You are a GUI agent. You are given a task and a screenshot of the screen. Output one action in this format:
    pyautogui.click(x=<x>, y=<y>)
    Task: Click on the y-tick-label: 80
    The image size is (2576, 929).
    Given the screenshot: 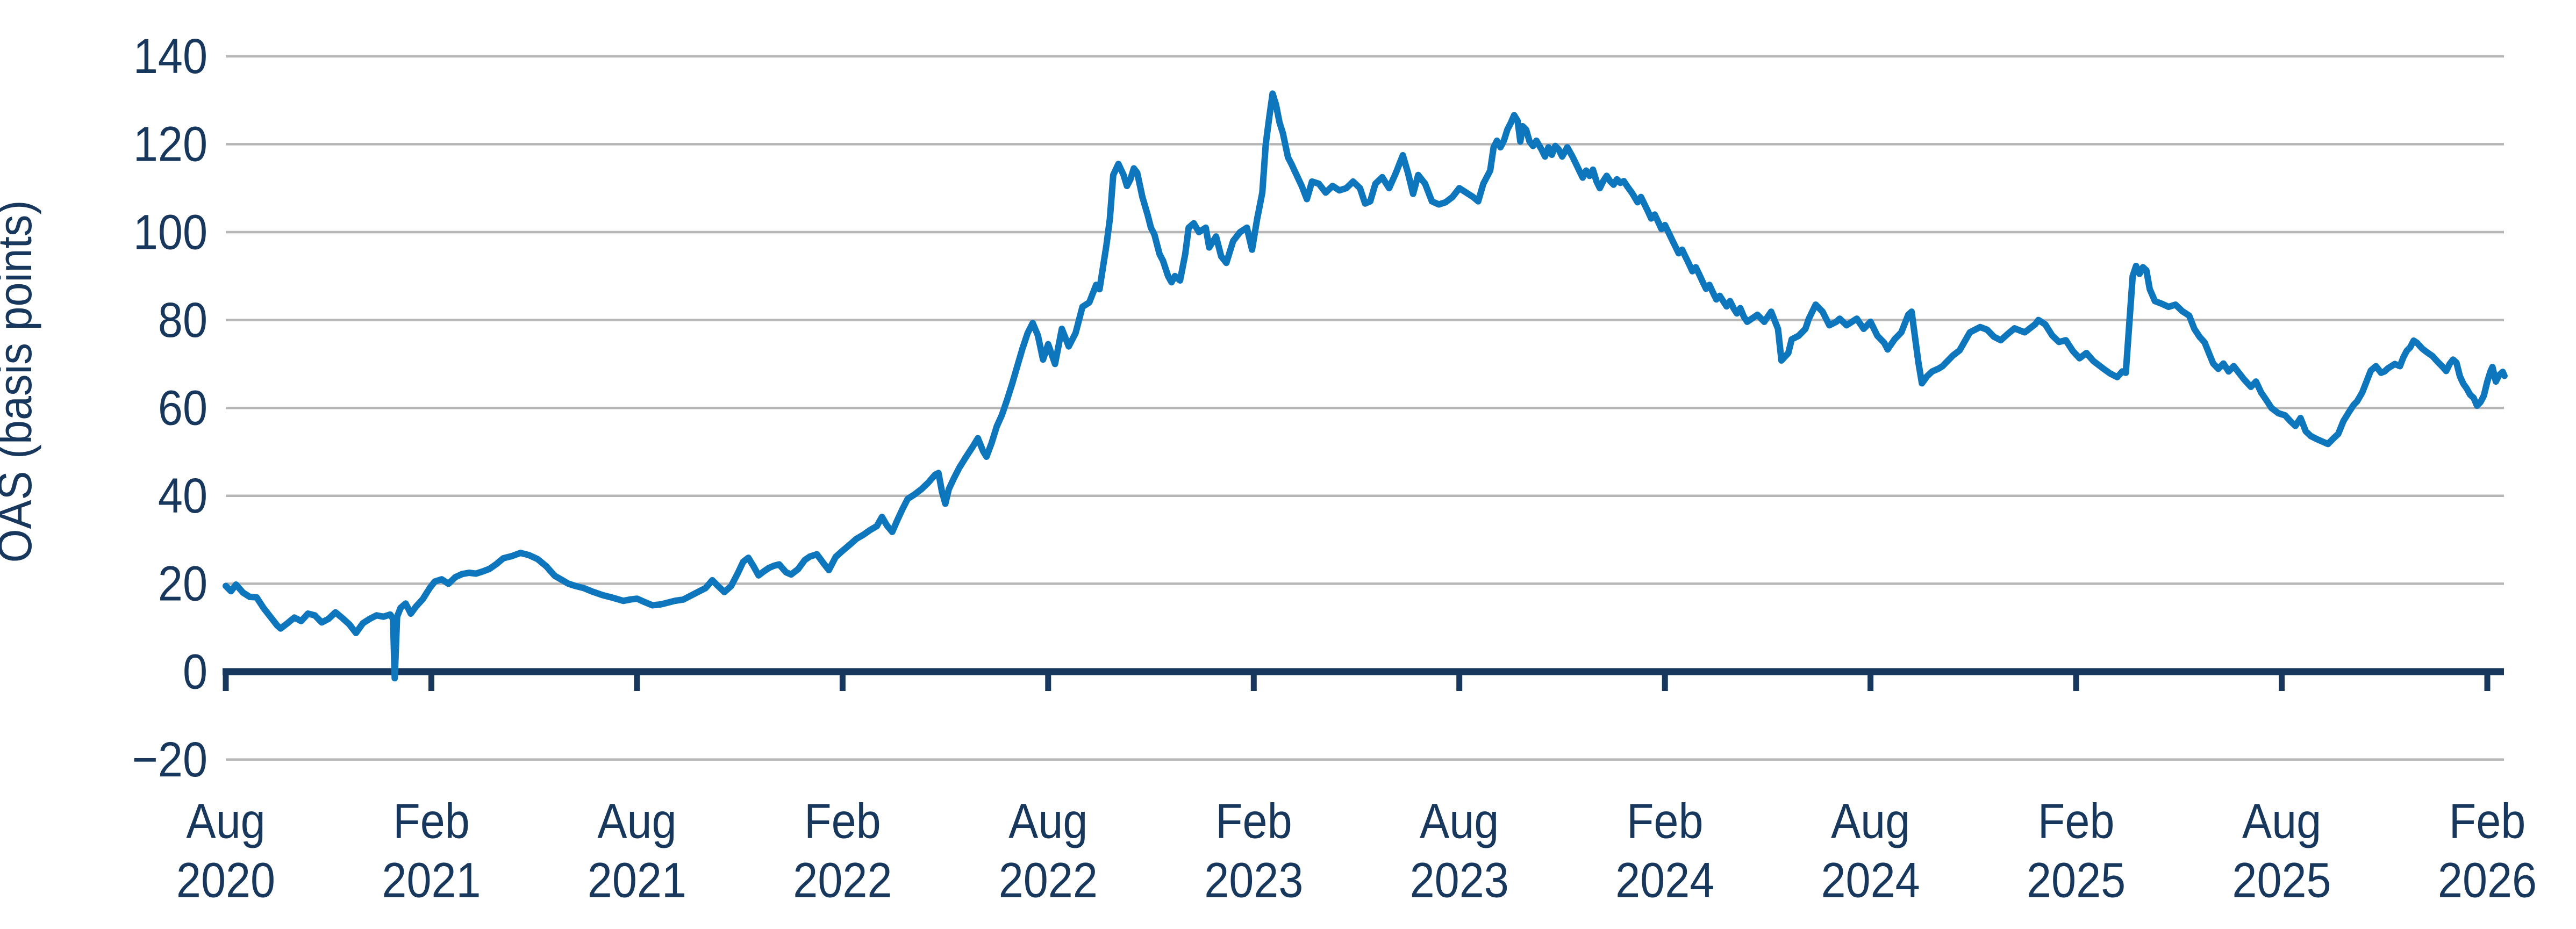 What is the action you would take?
    pyautogui.click(x=182, y=320)
    